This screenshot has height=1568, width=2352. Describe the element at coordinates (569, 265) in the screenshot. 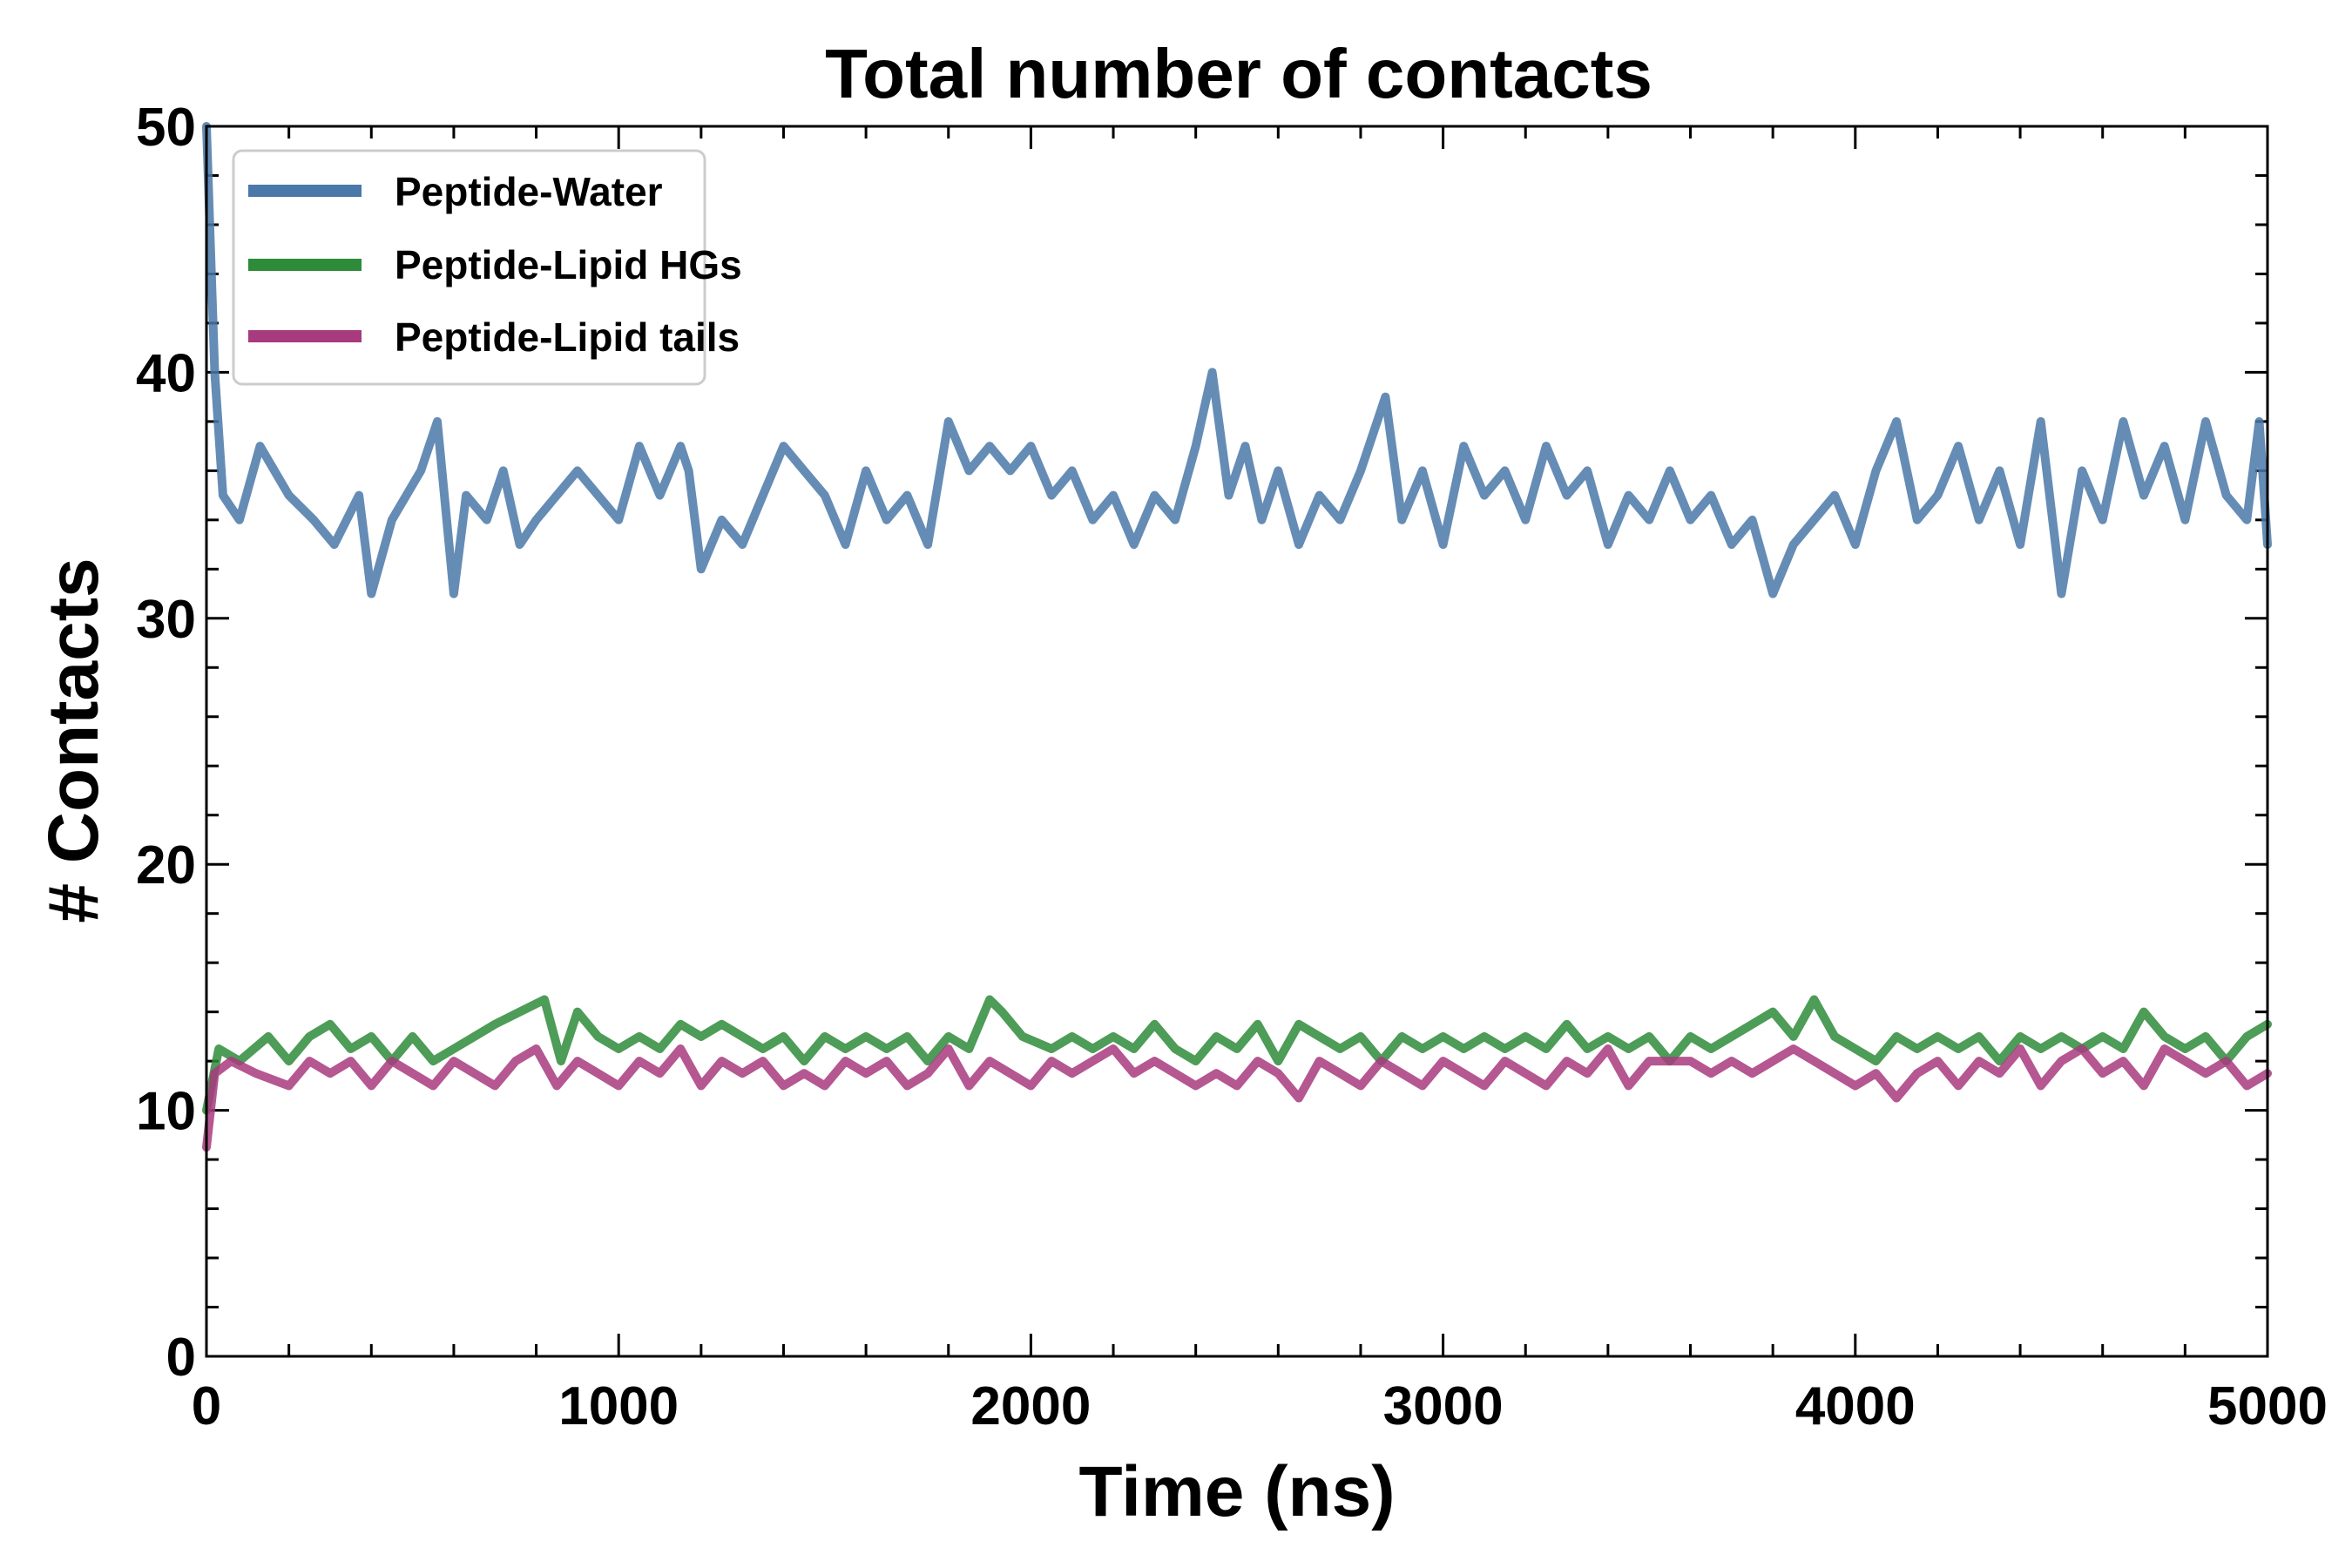

I see `legend-label-peptide-lipid-hgs: Peptide-Lipid HGs` at that location.